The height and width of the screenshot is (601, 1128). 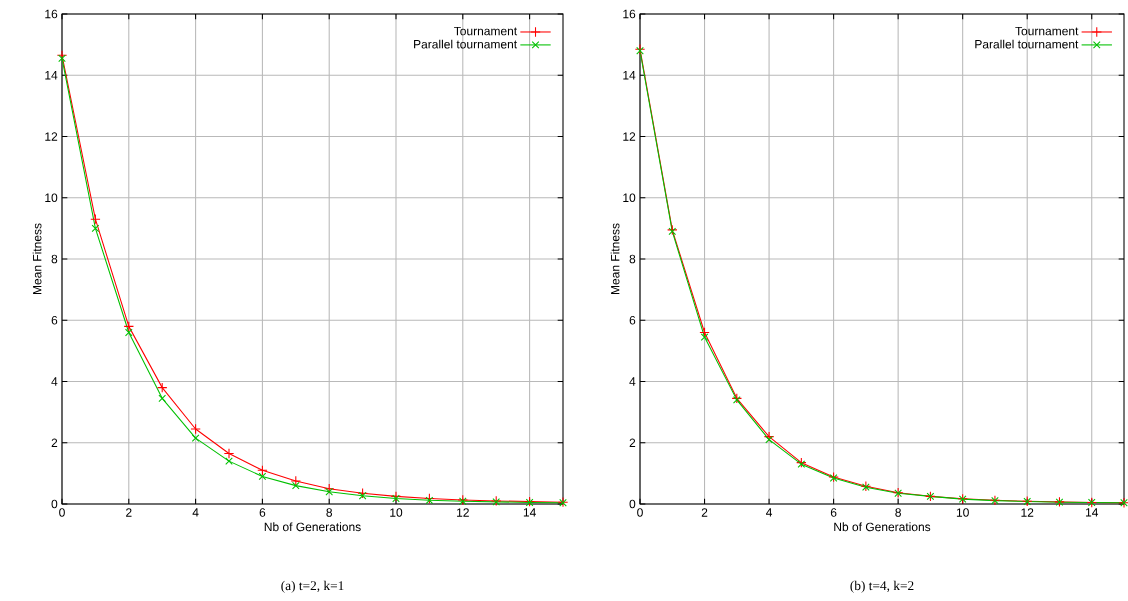 What do you see at coordinates (882, 586) in the screenshot?
I see `text: (b) t=4, k=2` at bounding box center [882, 586].